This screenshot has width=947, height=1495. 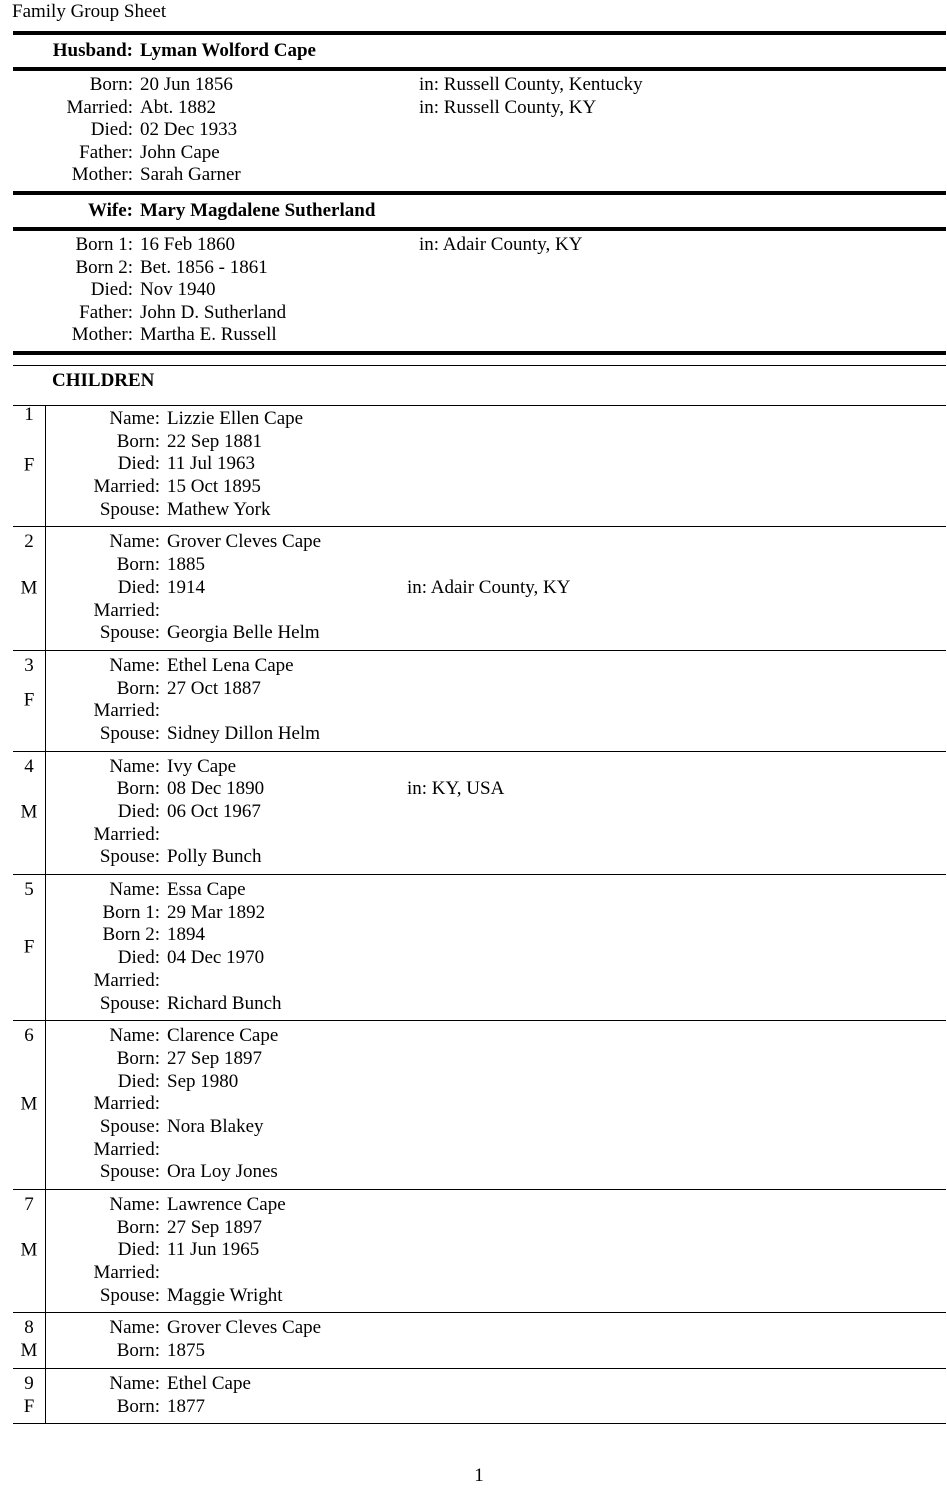 I want to click on fact-row: Spouse: Nora Blakey, so click(x=226, y=1127).